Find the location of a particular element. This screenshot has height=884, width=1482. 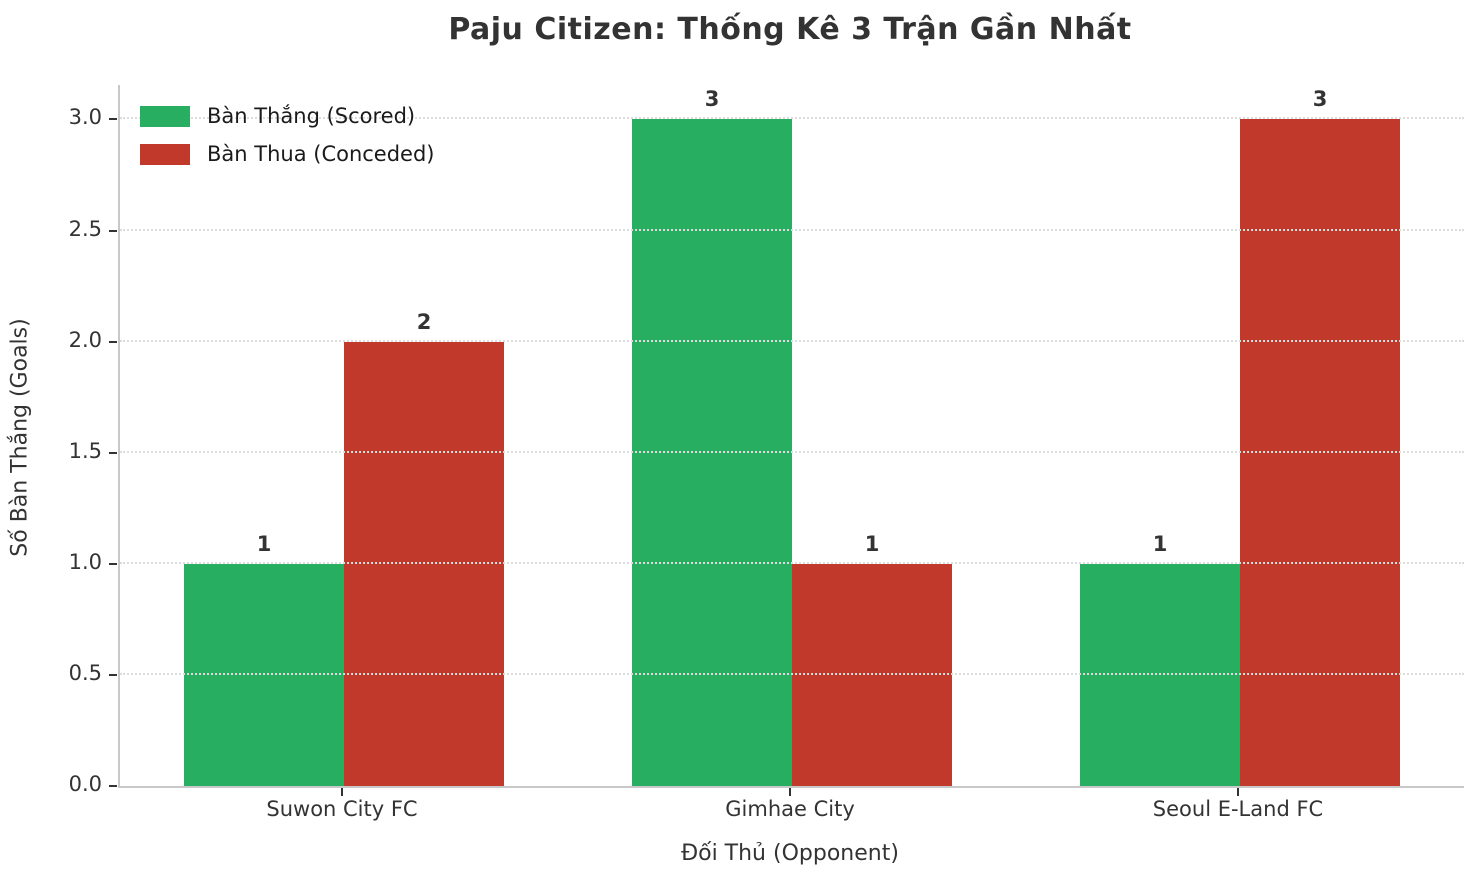

y-tick-label-0.5: 0.5 is located at coordinates (85, 672).